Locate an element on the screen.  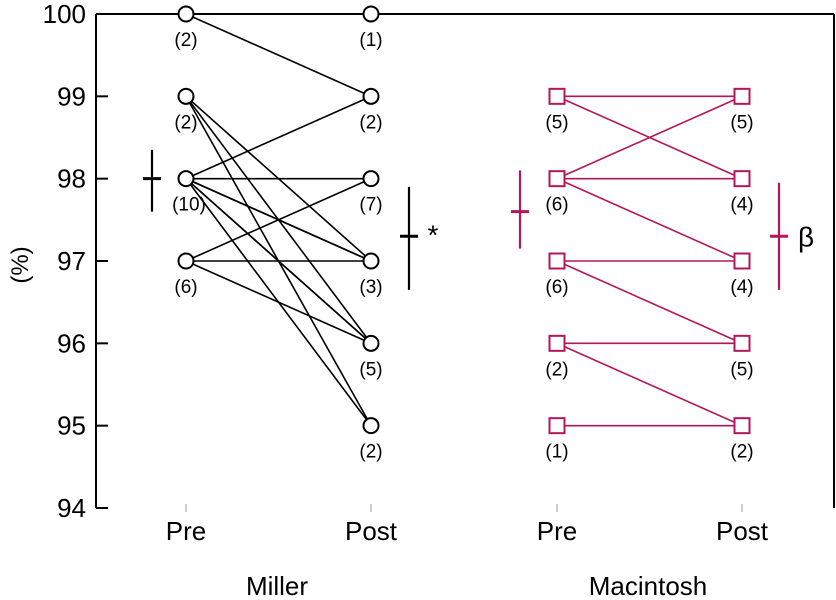
group-label: Miller is located at coordinates (277, 585).